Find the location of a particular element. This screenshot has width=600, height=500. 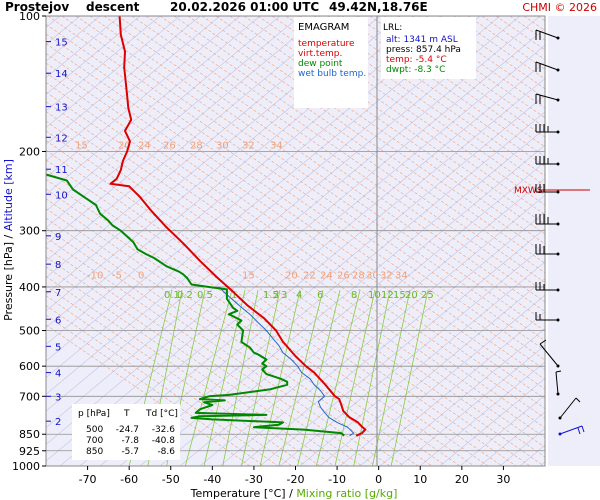

y-tick-label: 200 is located at coordinates (29, 151).